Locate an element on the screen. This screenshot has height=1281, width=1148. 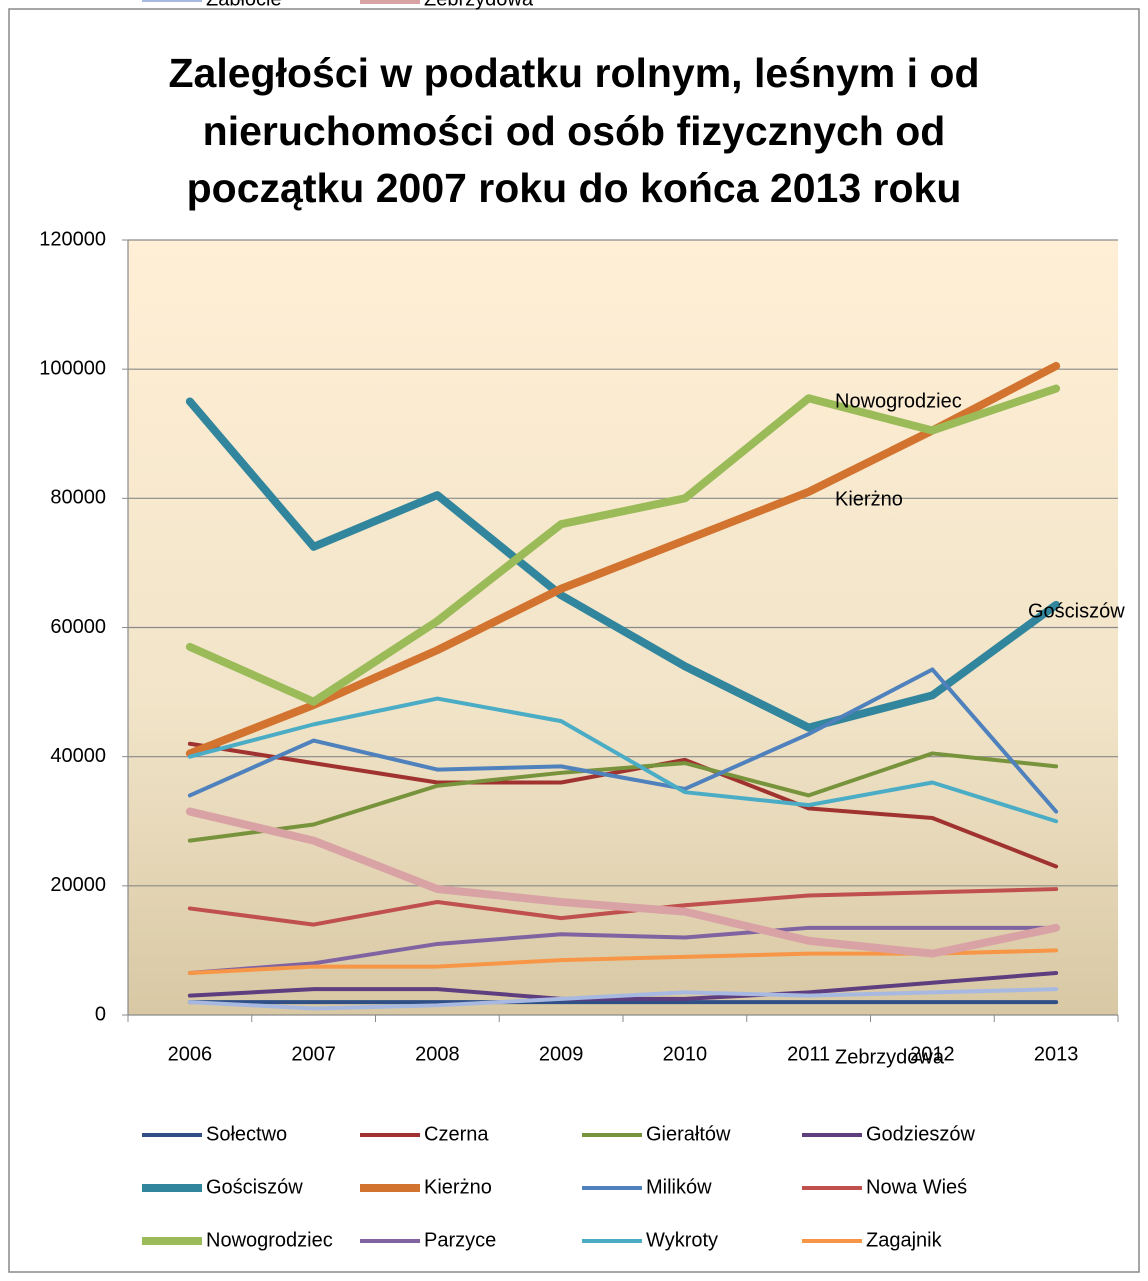
y-tick-label: 120000 is located at coordinates (72, 239).